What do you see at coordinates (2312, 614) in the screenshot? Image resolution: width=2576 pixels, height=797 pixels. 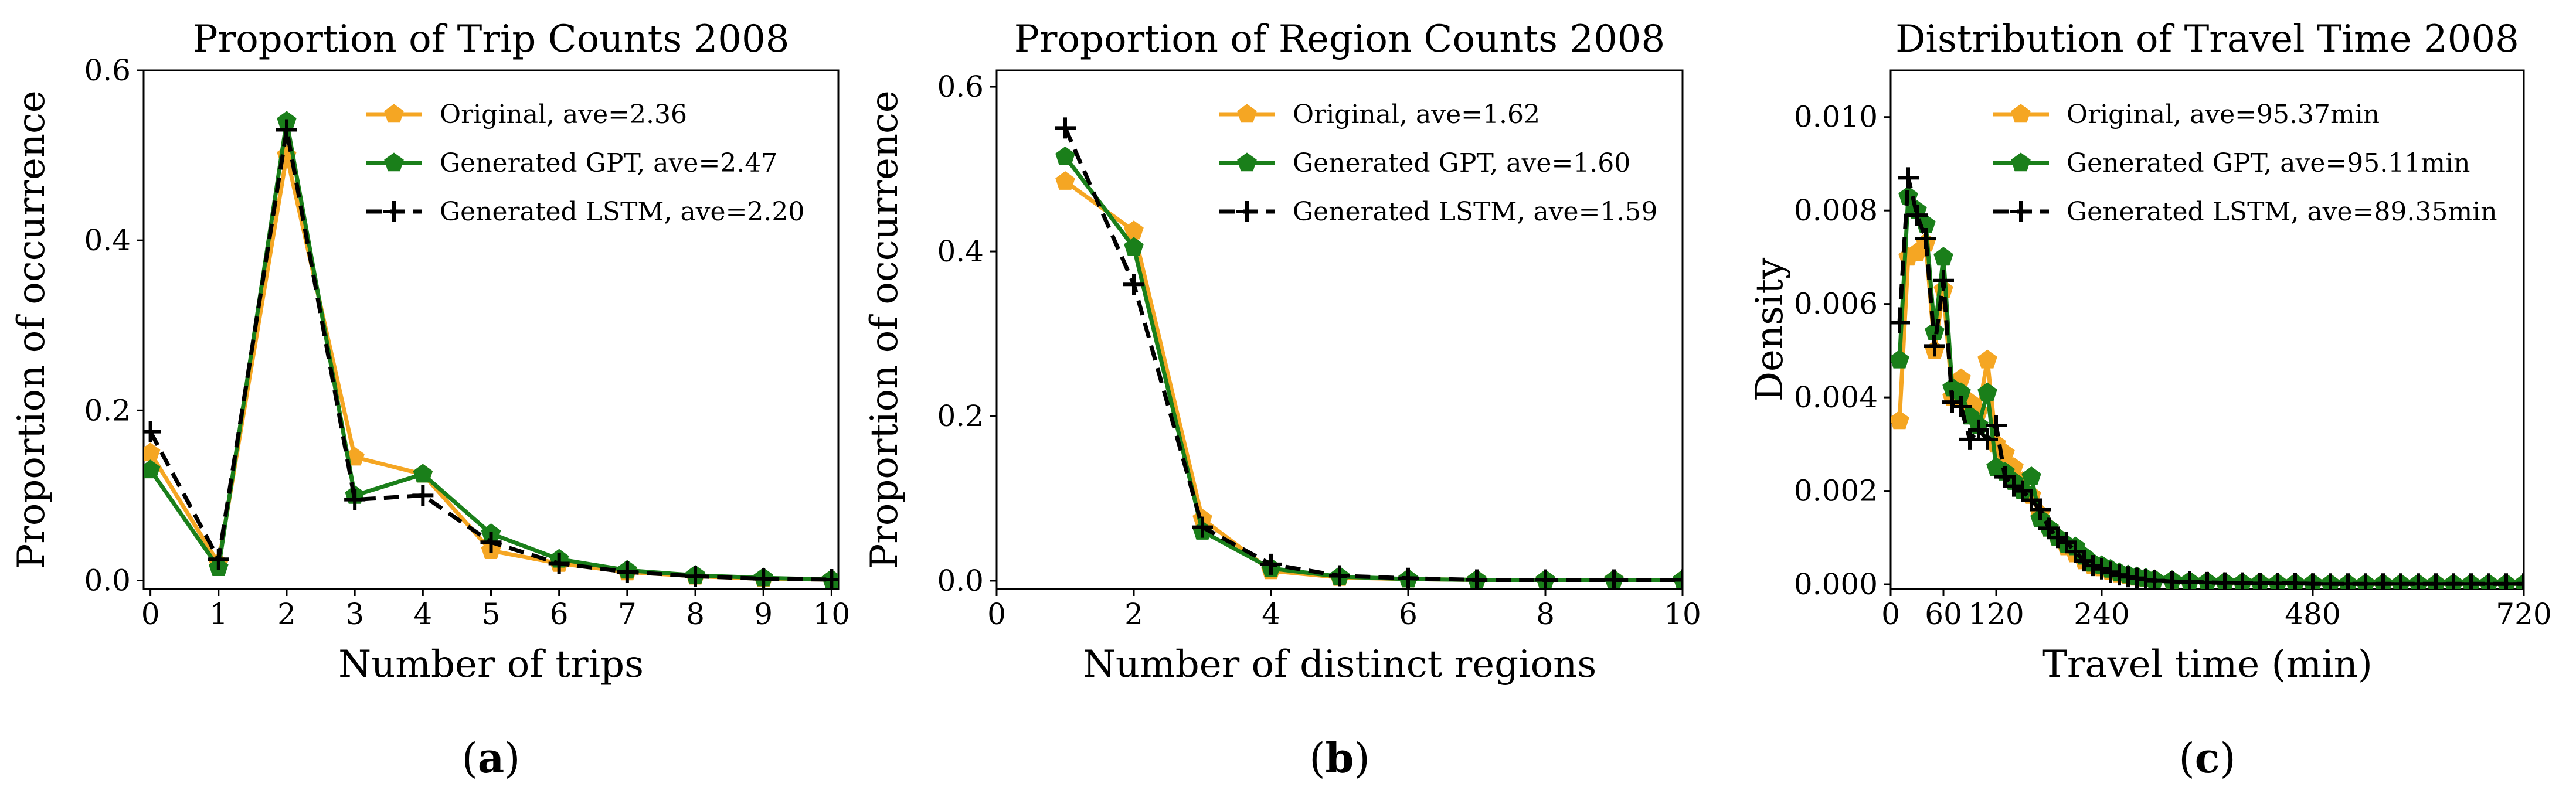 I see `x-tick-label: 480` at bounding box center [2312, 614].